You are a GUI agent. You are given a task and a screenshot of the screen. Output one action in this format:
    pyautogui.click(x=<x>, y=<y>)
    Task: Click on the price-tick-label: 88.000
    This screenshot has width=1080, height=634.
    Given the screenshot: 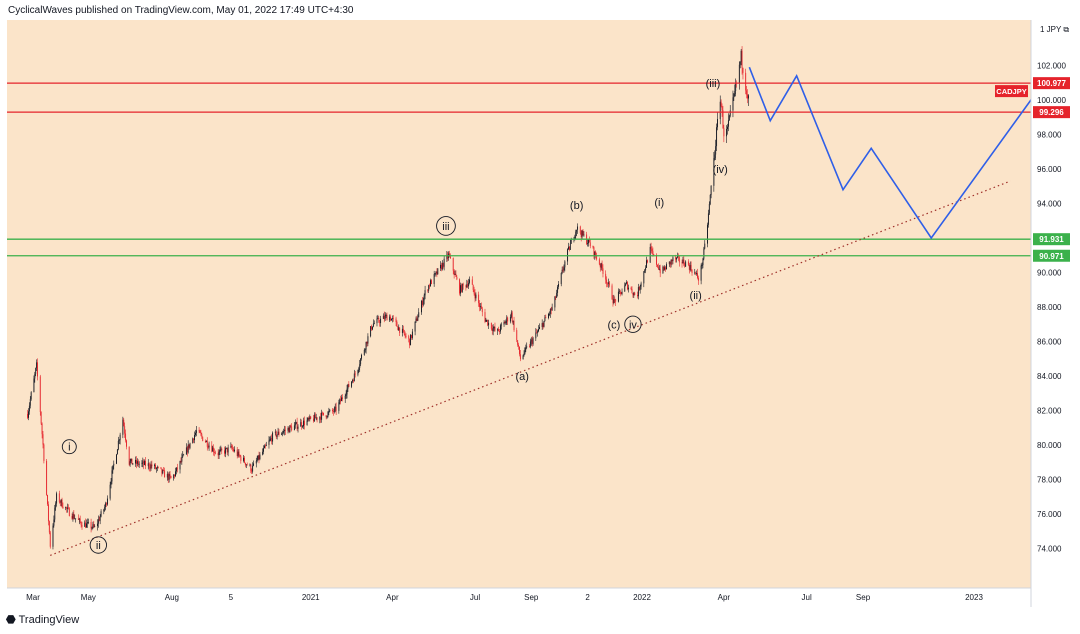 What is the action you would take?
    pyautogui.click(x=1049, y=307)
    